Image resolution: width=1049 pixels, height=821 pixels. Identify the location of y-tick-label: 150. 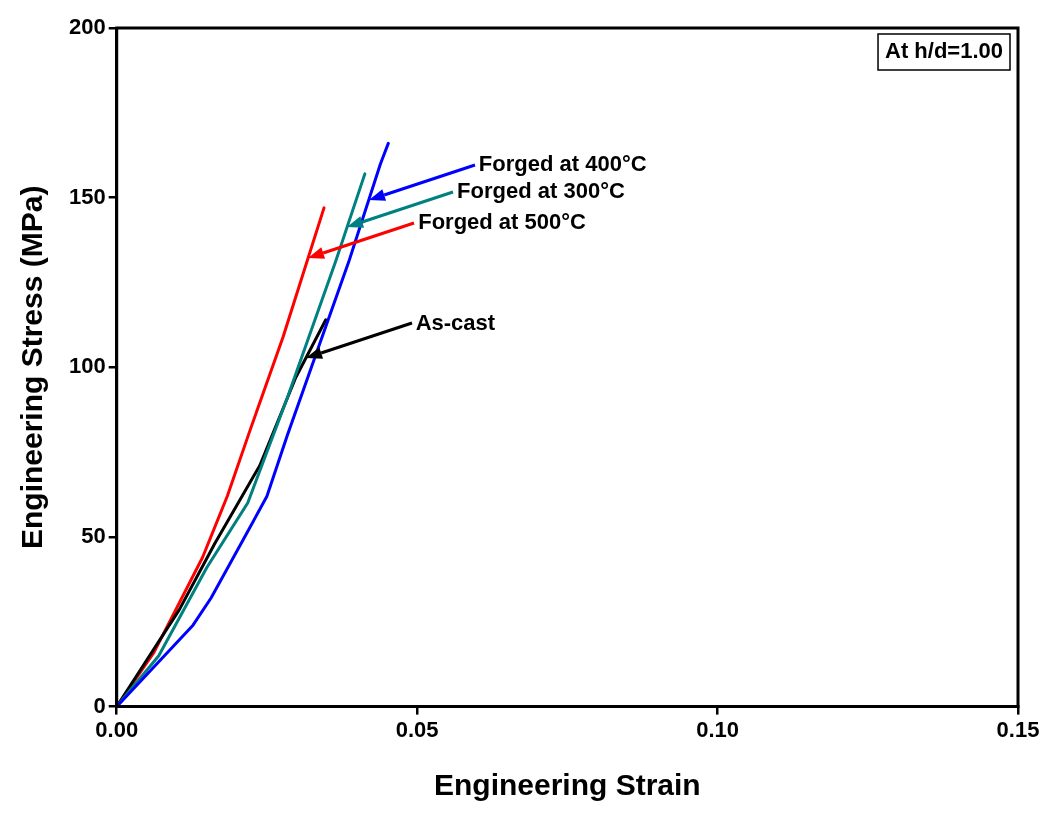
(87, 196).